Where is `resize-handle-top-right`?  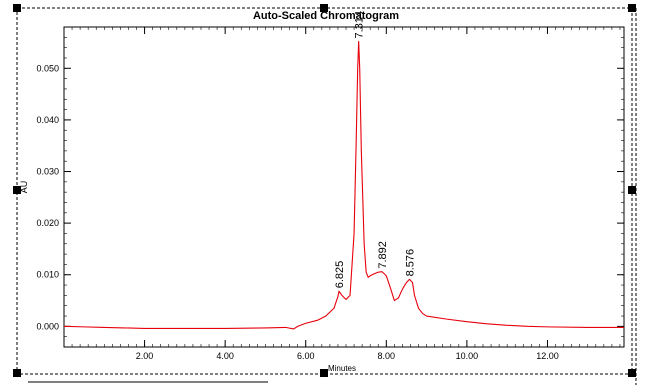 resize-handle-top-right is located at coordinates (632, 8).